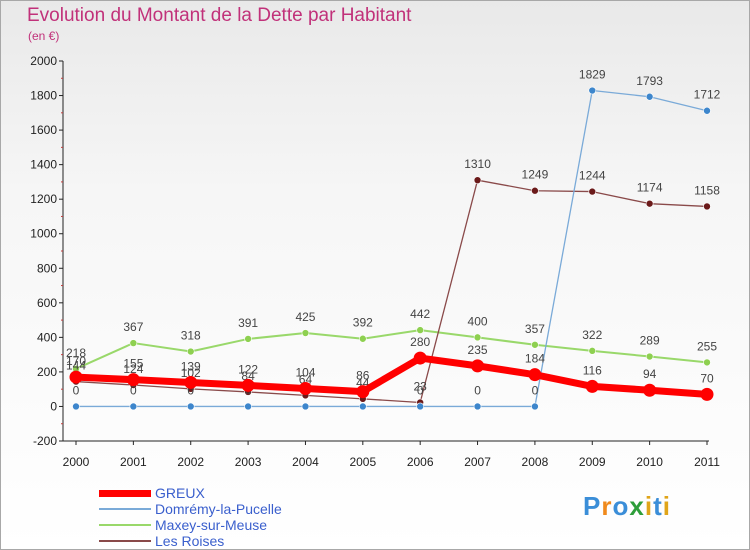  Describe the element at coordinates (43, 234) in the screenshot. I see `y-tick-label: 1000` at that location.